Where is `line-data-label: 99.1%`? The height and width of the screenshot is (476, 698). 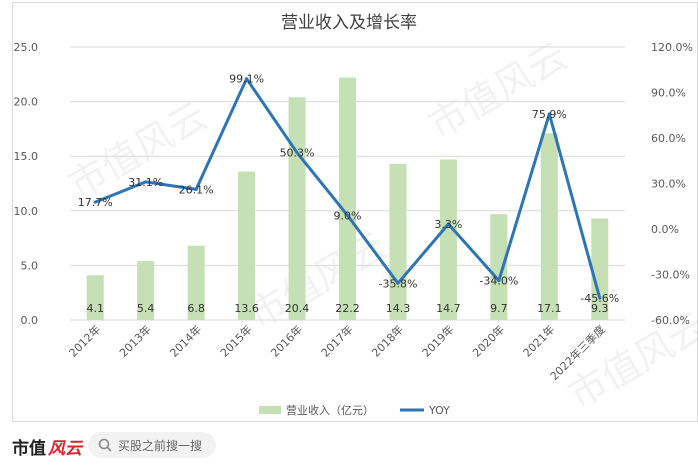 line-data-label: 99.1% is located at coordinates (246, 79).